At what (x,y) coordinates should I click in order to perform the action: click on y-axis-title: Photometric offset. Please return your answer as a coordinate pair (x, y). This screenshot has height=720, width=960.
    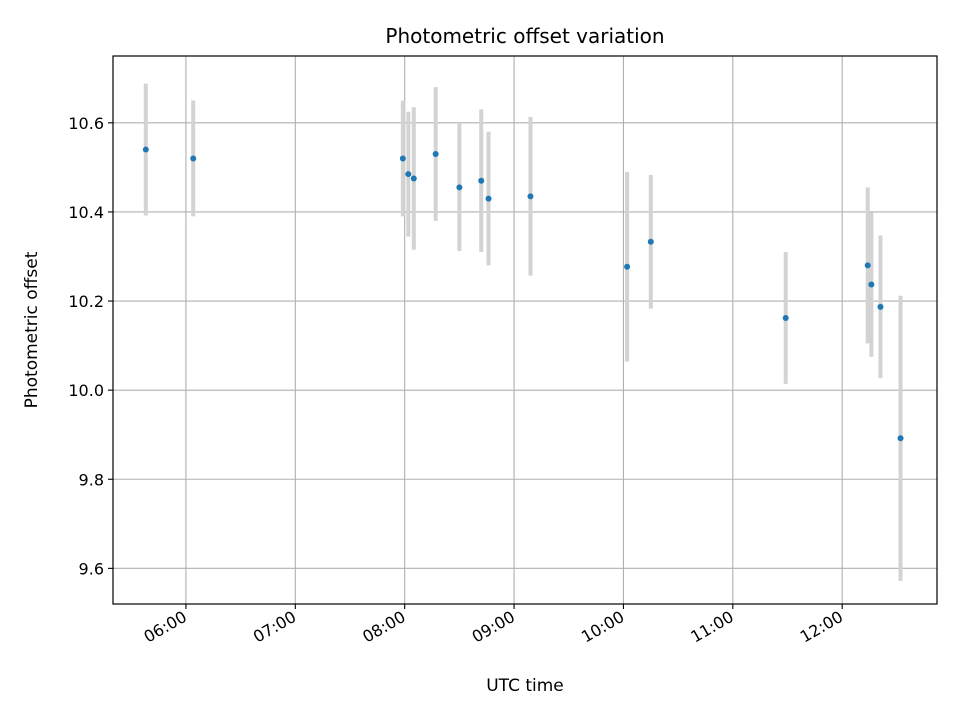
    Looking at the image, I should click on (32, 329).